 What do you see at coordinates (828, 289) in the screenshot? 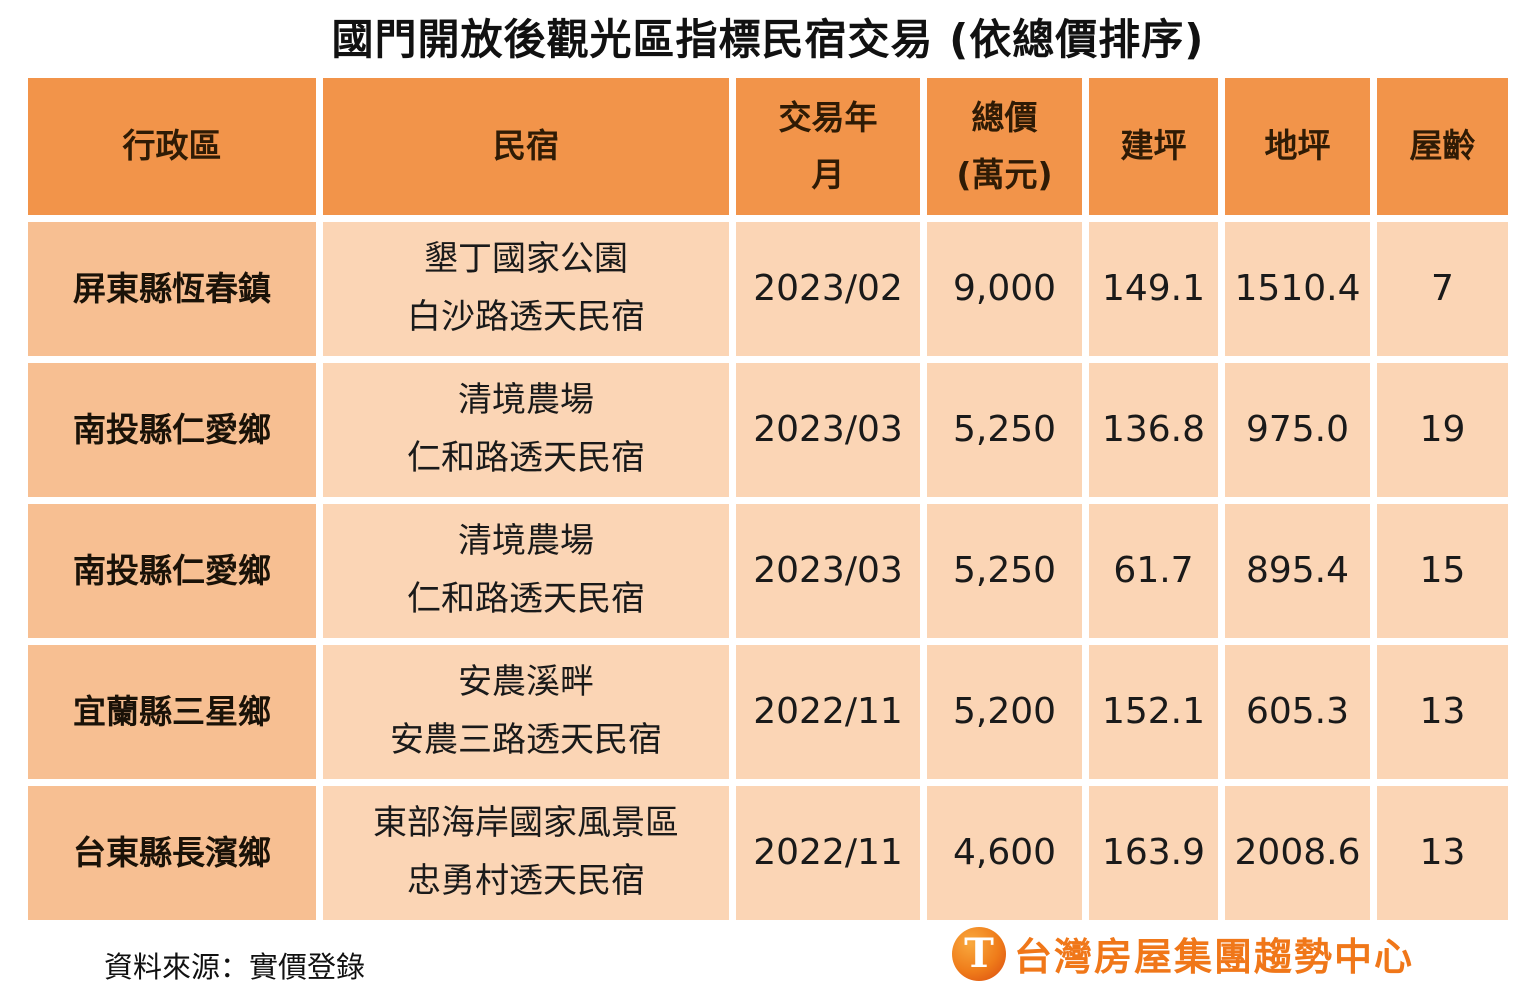
I see `table-row-1-date: 2023/02` at bounding box center [828, 289].